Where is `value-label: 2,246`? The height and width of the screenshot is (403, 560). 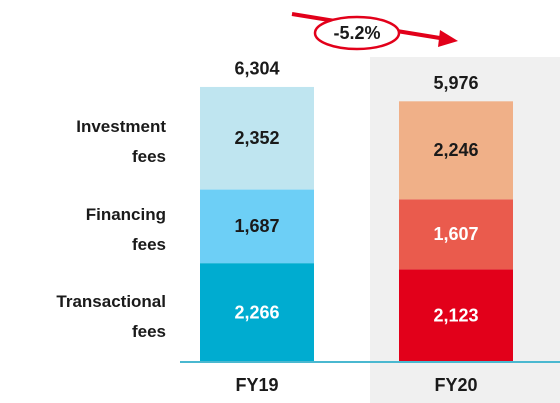 value-label: 2,246 is located at coordinates (455, 150).